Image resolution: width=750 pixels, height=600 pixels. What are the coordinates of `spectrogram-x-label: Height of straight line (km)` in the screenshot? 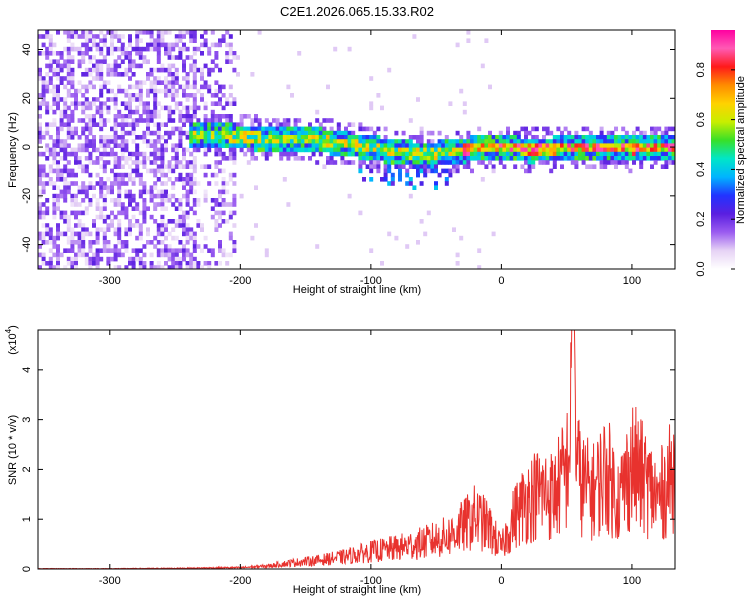 It's located at (357, 290).